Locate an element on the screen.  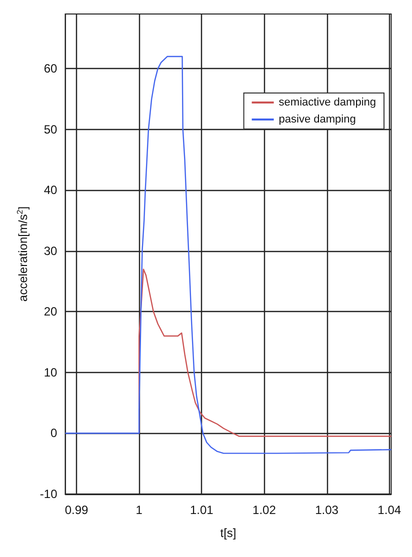
x-tick-label: 1.02 is located at coordinates (264, 510).